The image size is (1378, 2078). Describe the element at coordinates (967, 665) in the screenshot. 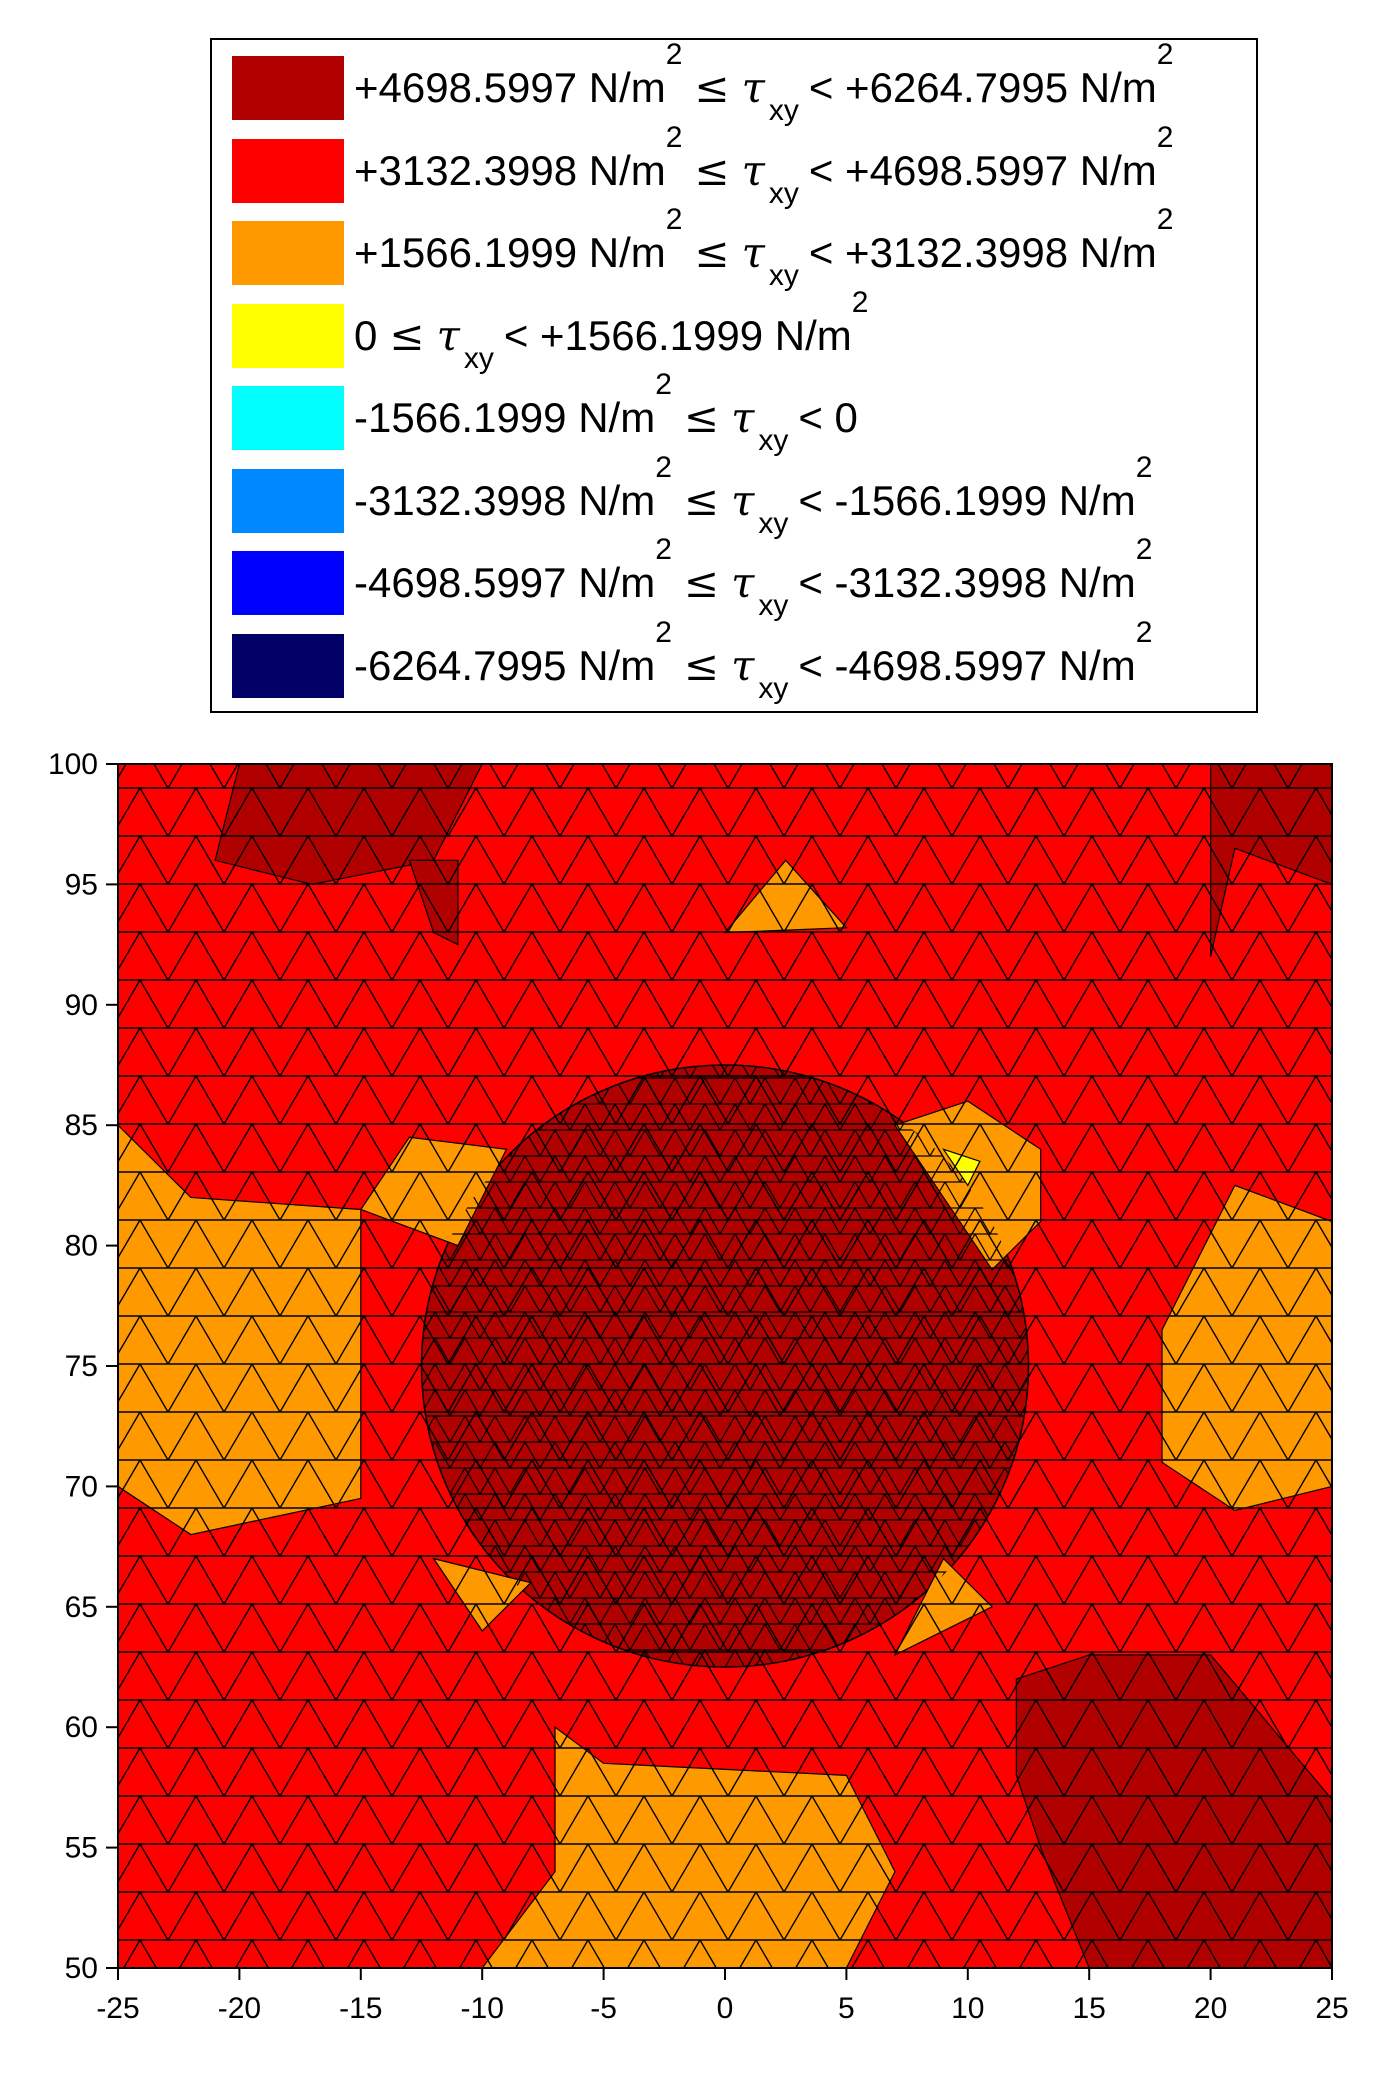

I see `legend-upper-bound: < -4698.5997 N/m` at that location.